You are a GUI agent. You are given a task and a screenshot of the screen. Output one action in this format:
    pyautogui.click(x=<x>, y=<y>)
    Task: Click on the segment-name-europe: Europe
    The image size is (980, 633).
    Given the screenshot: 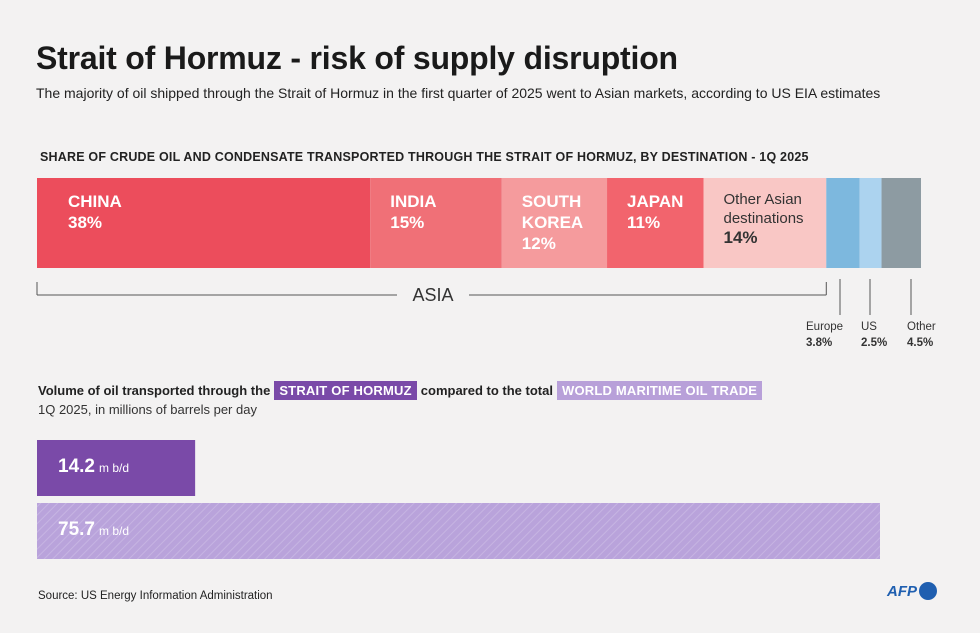 What is the action you would take?
    pyautogui.click(x=825, y=327)
    